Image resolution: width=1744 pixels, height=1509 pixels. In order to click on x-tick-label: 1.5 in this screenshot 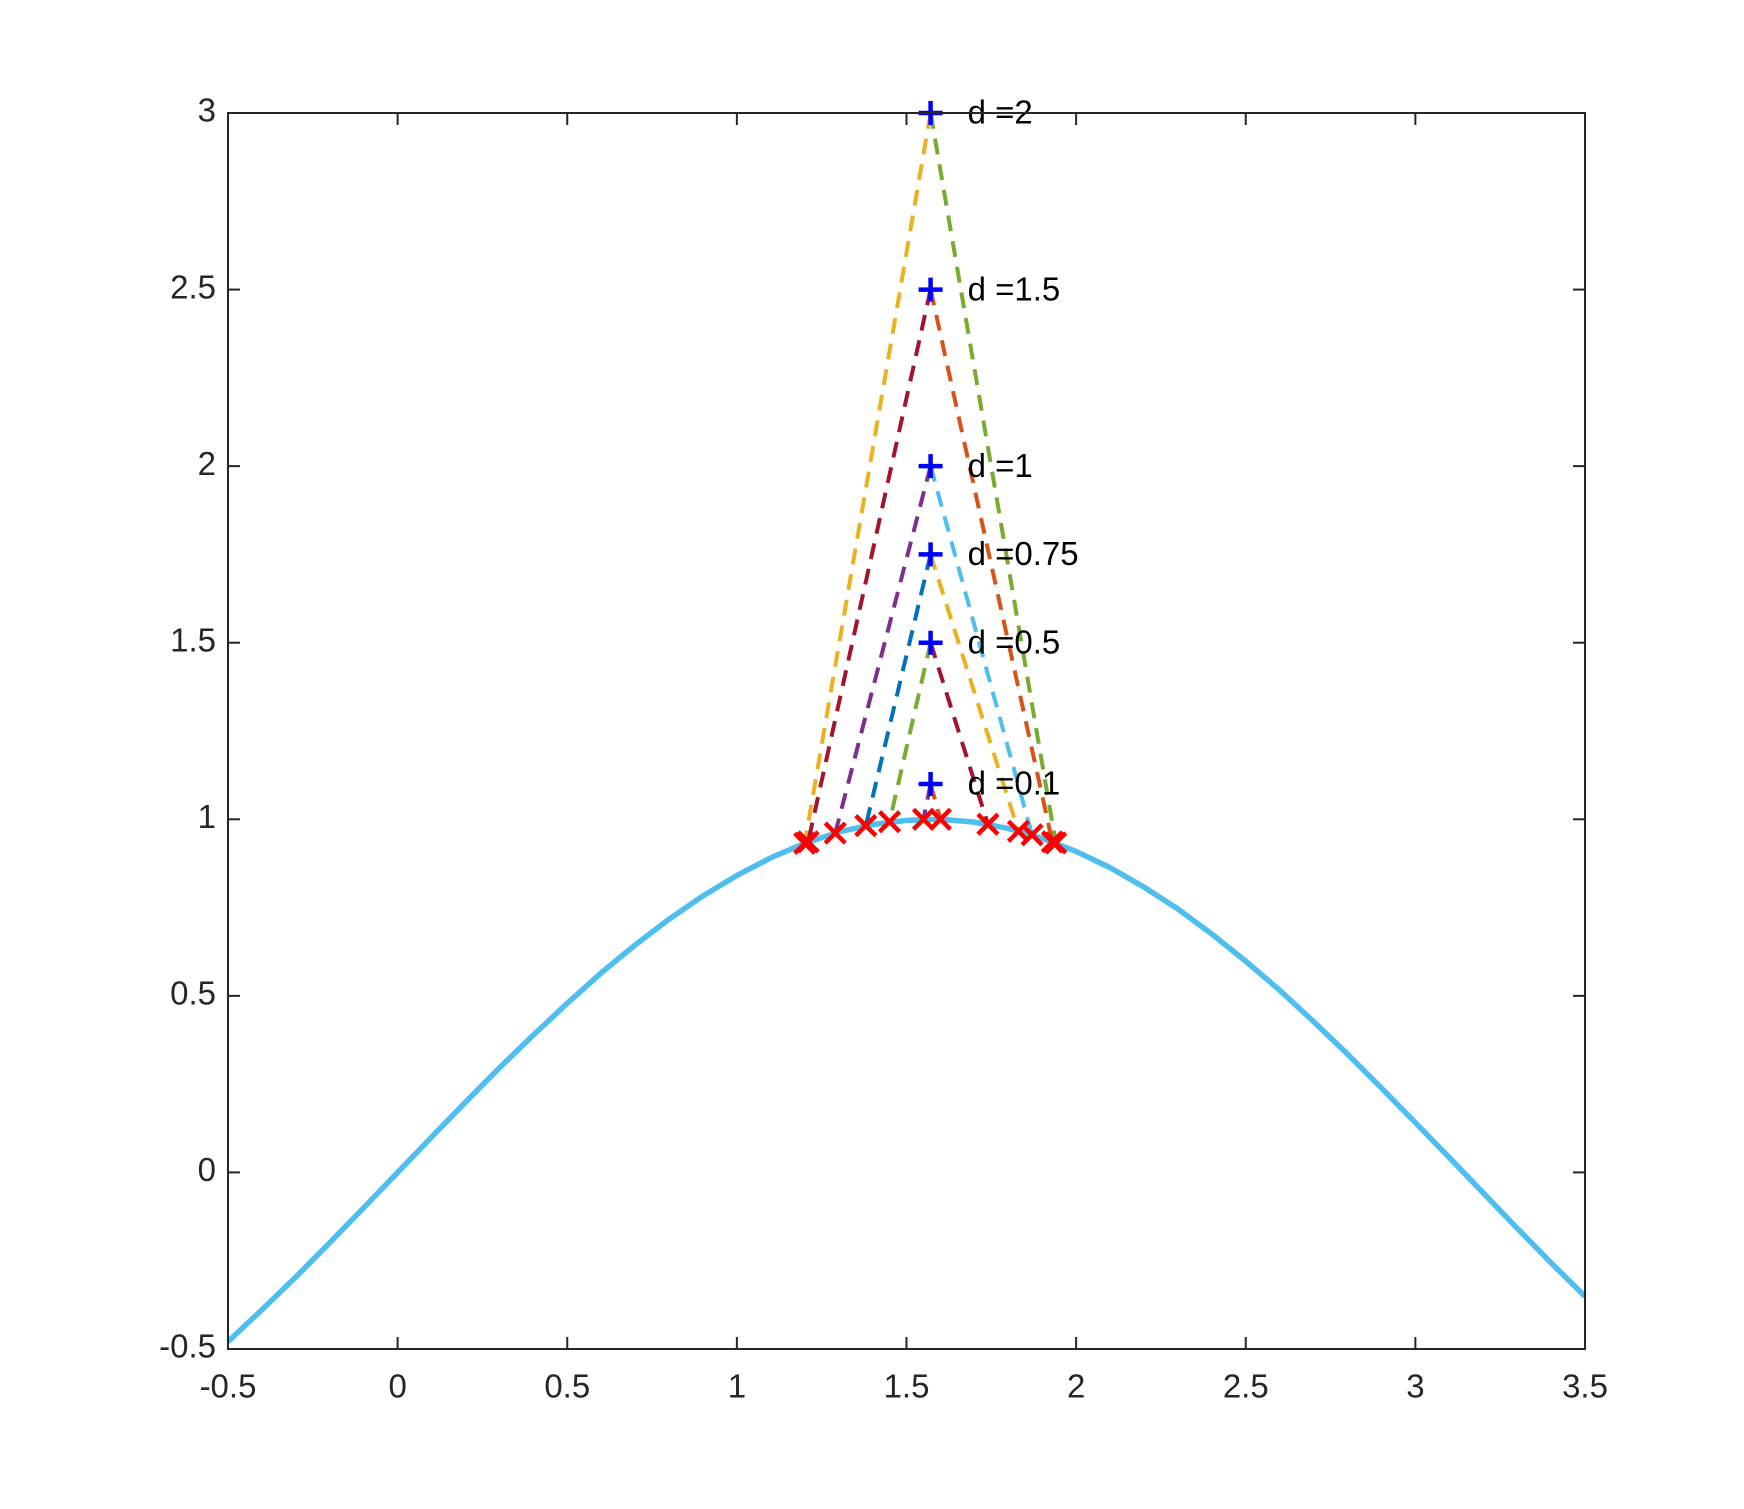, I will do `click(907, 1386)`.